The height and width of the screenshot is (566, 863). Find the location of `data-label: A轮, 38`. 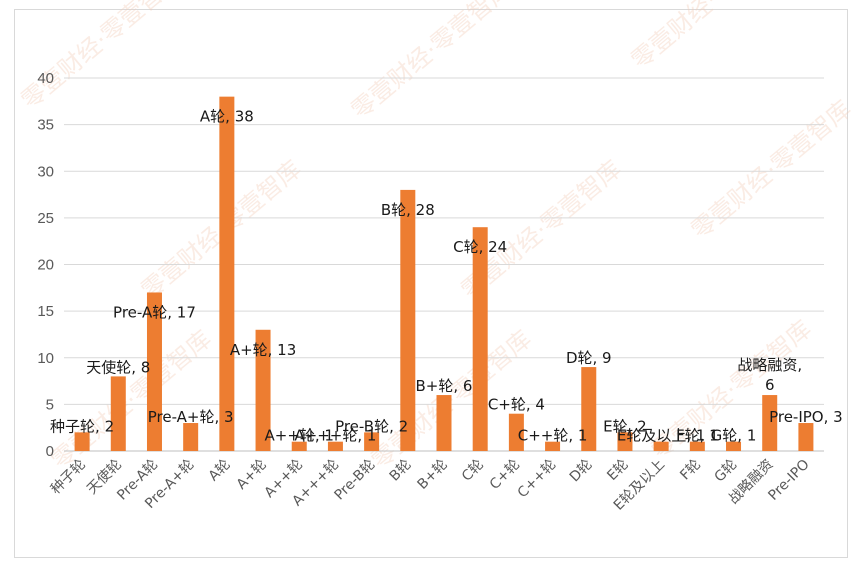

data-label: A轮, 38 is located at coordinates (227, 117).